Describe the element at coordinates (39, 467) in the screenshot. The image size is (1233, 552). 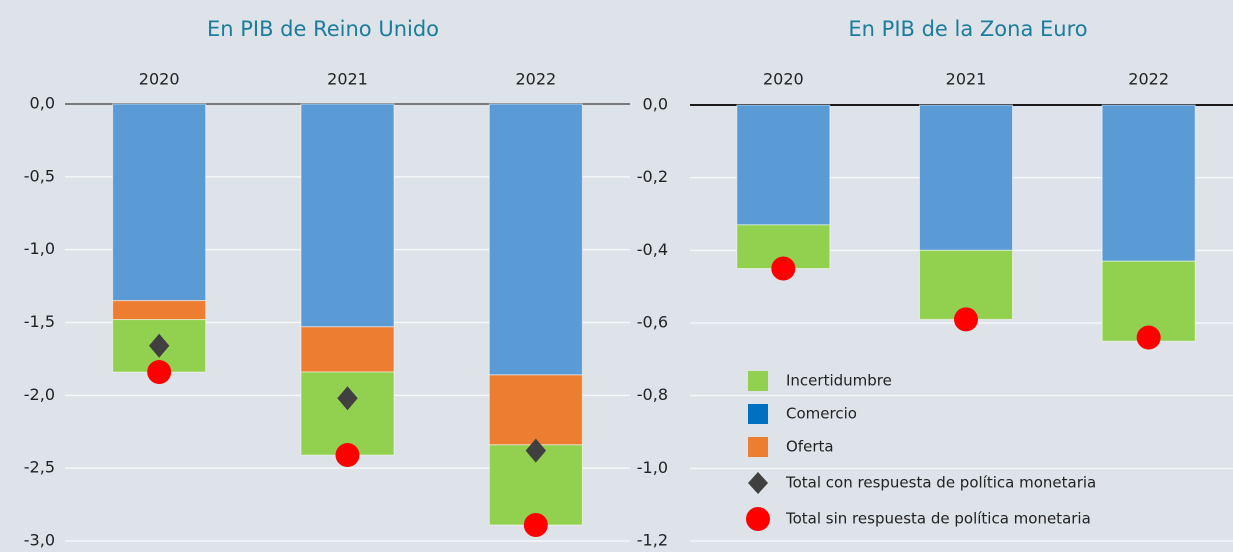
I see `y-tick-label: -2,5` at that location.